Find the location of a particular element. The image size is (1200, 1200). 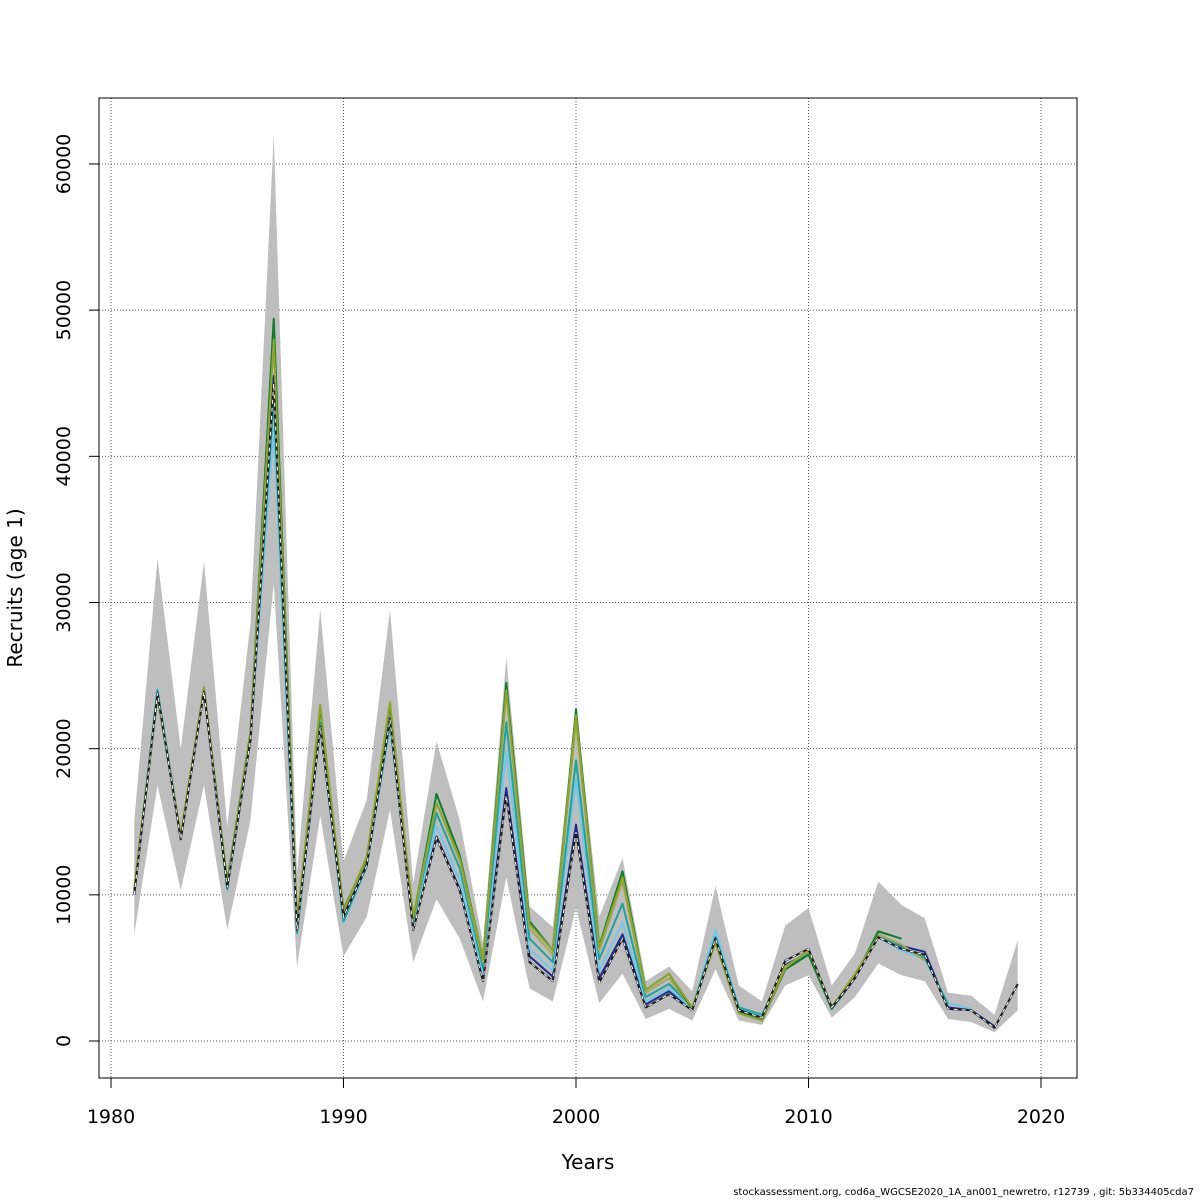

y-tick-label: 20000 is located at coordinates (64, 748).